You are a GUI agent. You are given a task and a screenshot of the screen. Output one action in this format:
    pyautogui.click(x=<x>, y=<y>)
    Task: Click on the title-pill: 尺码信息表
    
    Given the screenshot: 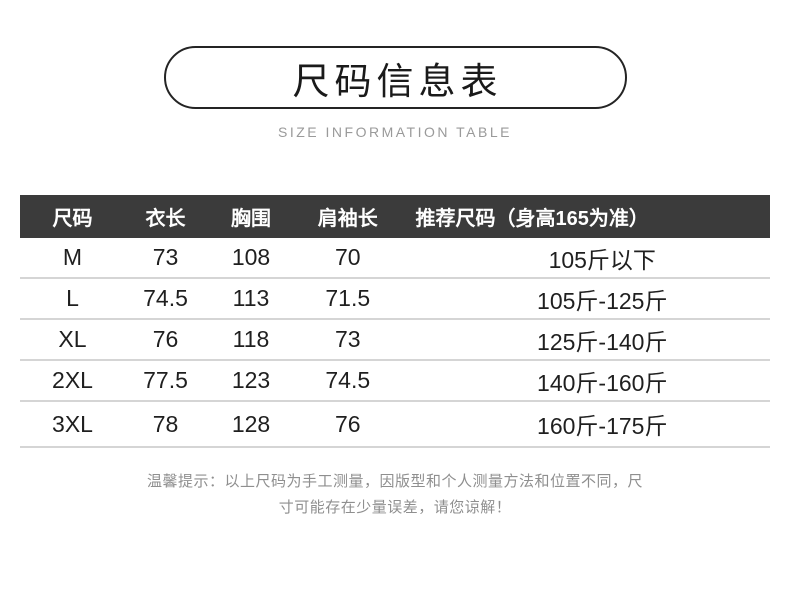 What is the action you would take?
    pyautogui.click(x=395, y=77)
    